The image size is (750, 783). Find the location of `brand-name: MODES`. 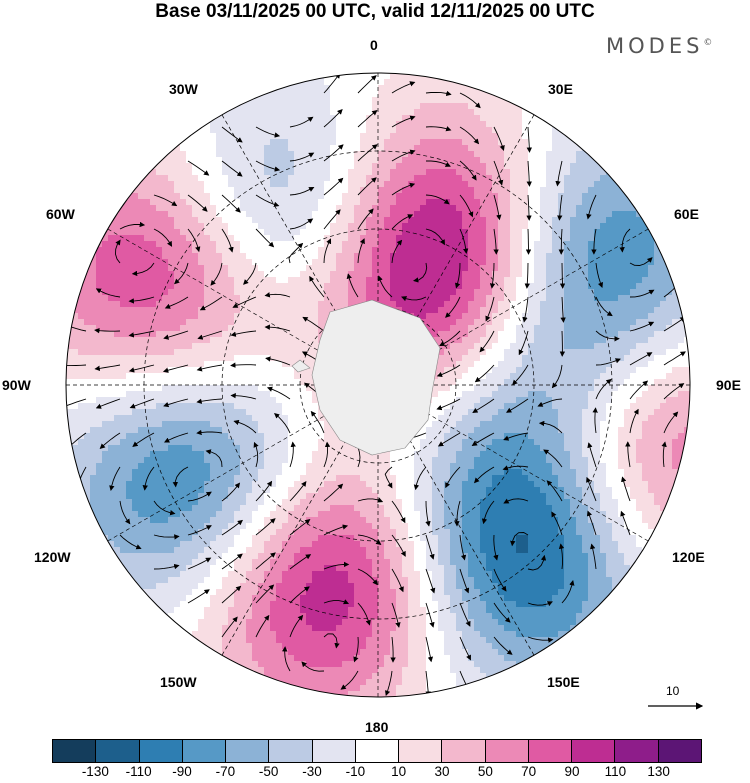

brand-name: MODES is located at coordinates (655, 46).